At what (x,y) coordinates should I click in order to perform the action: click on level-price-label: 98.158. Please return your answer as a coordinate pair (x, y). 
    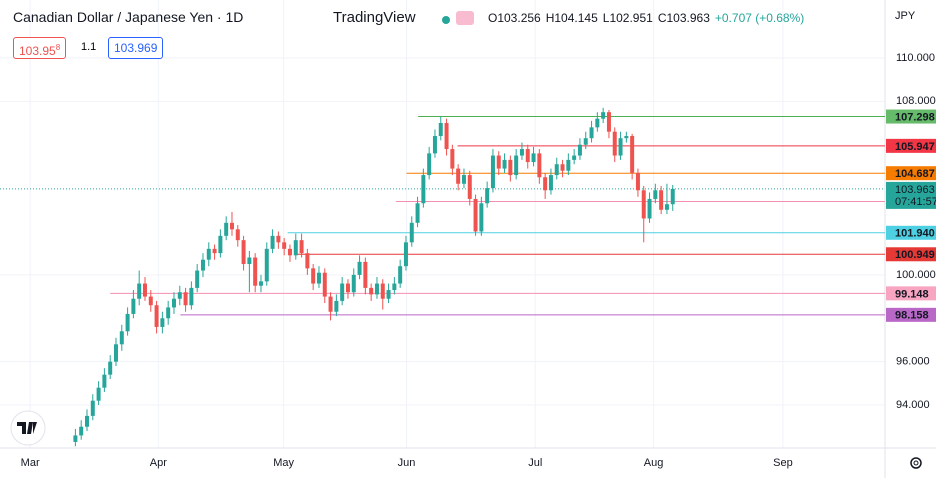
    Looking at the image, I should click on (912, 316).